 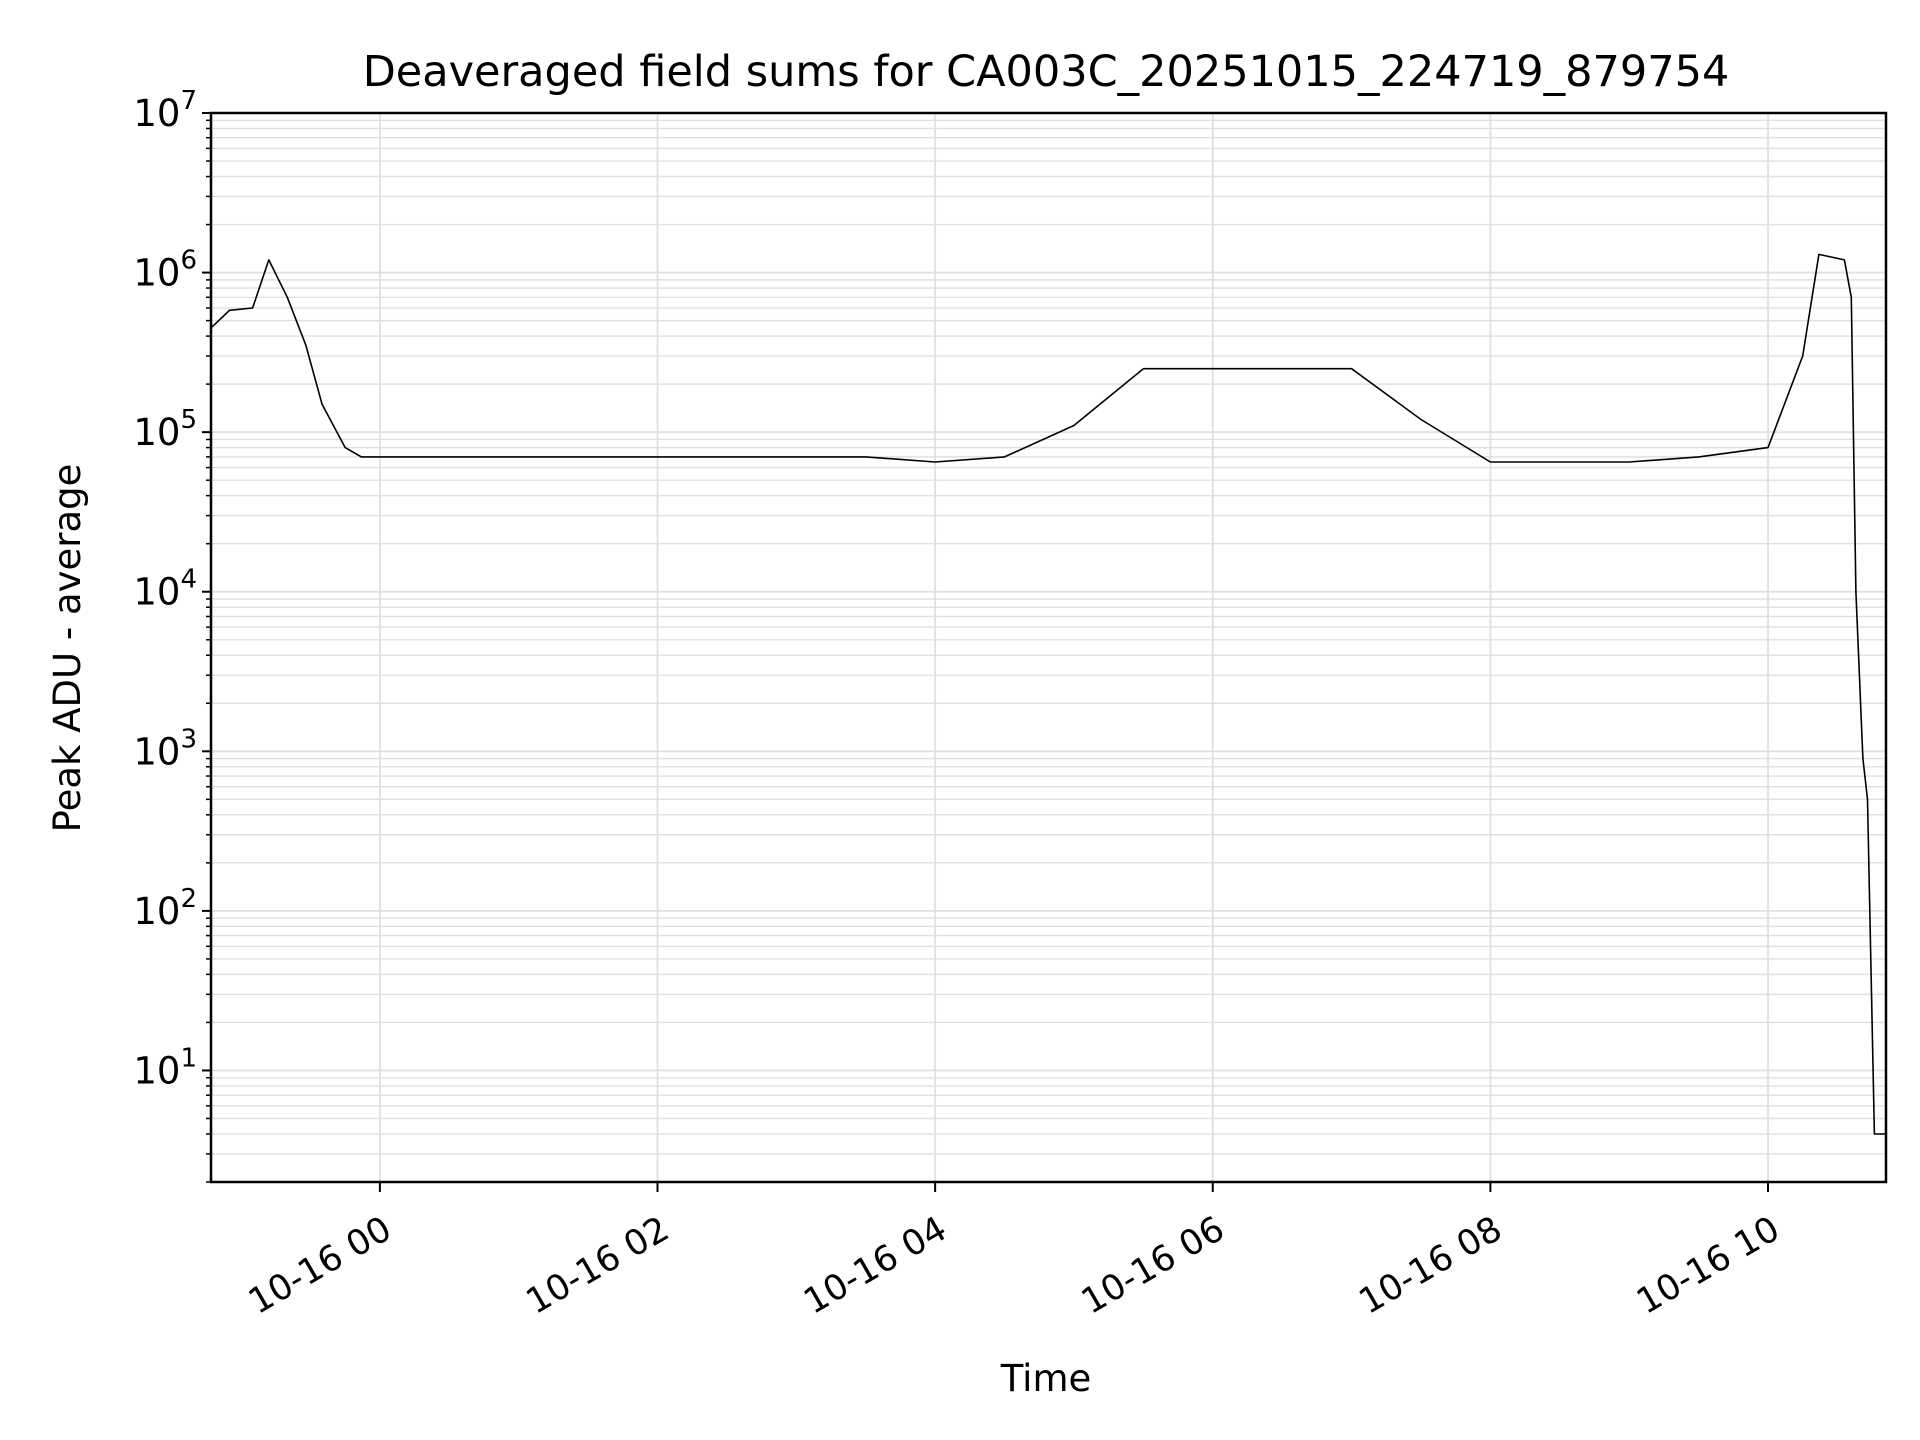 I want to click on y-tick-label: 10², so click(x=165, y=908).